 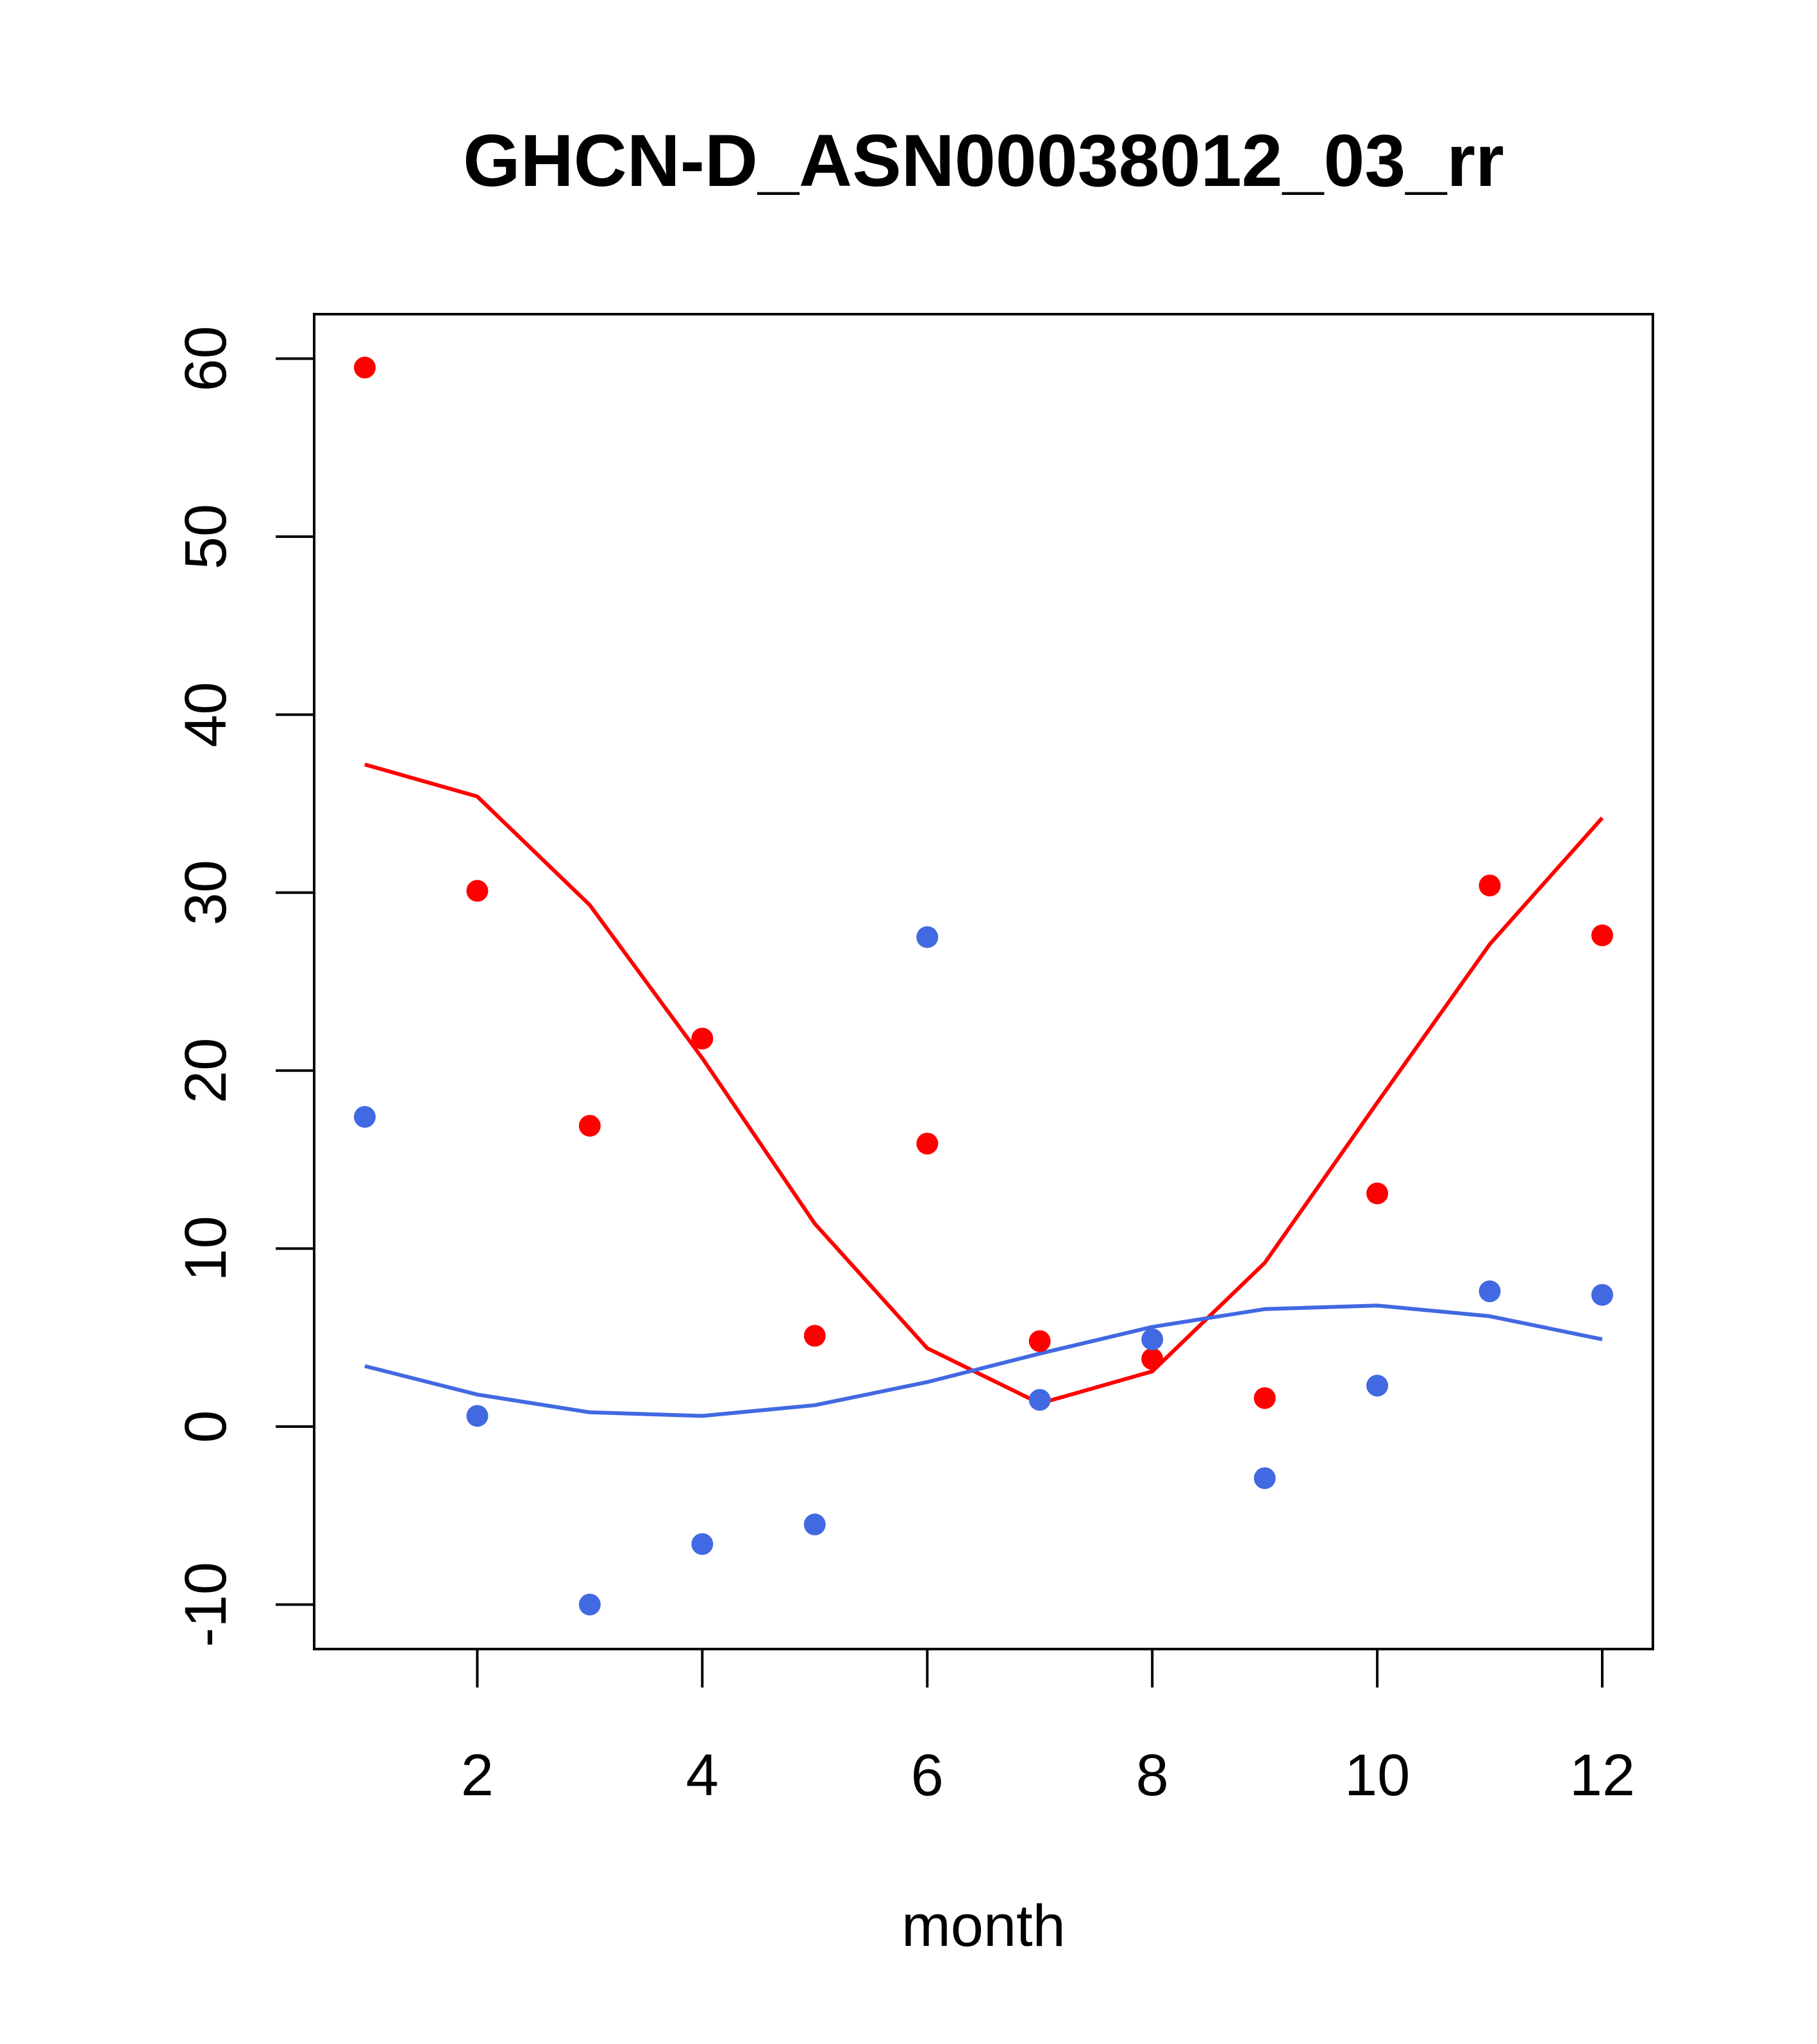 What do you see at coordinates (1377, 1775) in the screenshot?
I see `x-tick-label: 10` at bounding box center [1377, 1775].